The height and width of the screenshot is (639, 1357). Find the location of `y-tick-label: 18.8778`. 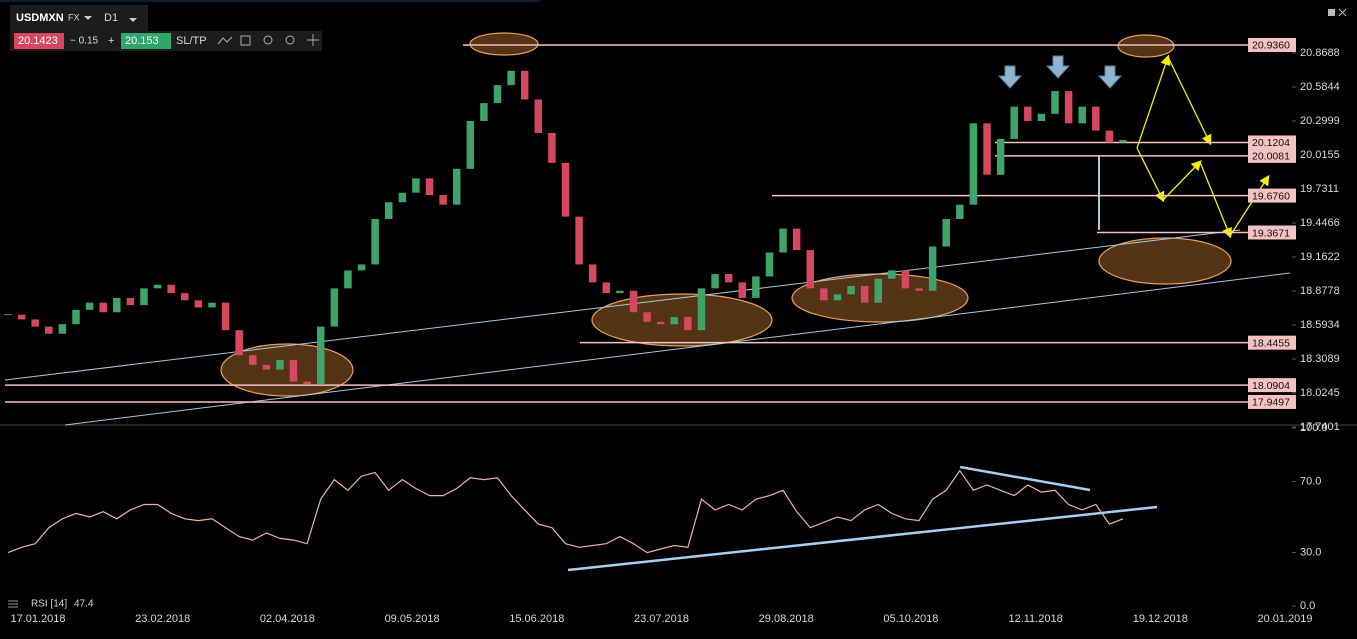

y-tick-label: 18.8778 is located at coordinates (1320, 291).